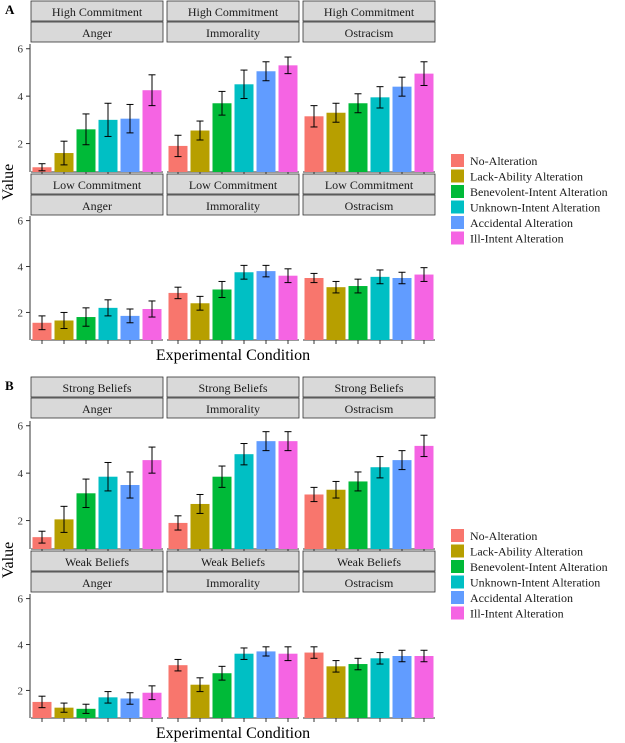 This screenshot has width=625, height=743. What do you see at coordinates (517, 614) in the screenshot?
I see `legend-label: Ill-Intent Alteration` at bounding box center [517, 614].